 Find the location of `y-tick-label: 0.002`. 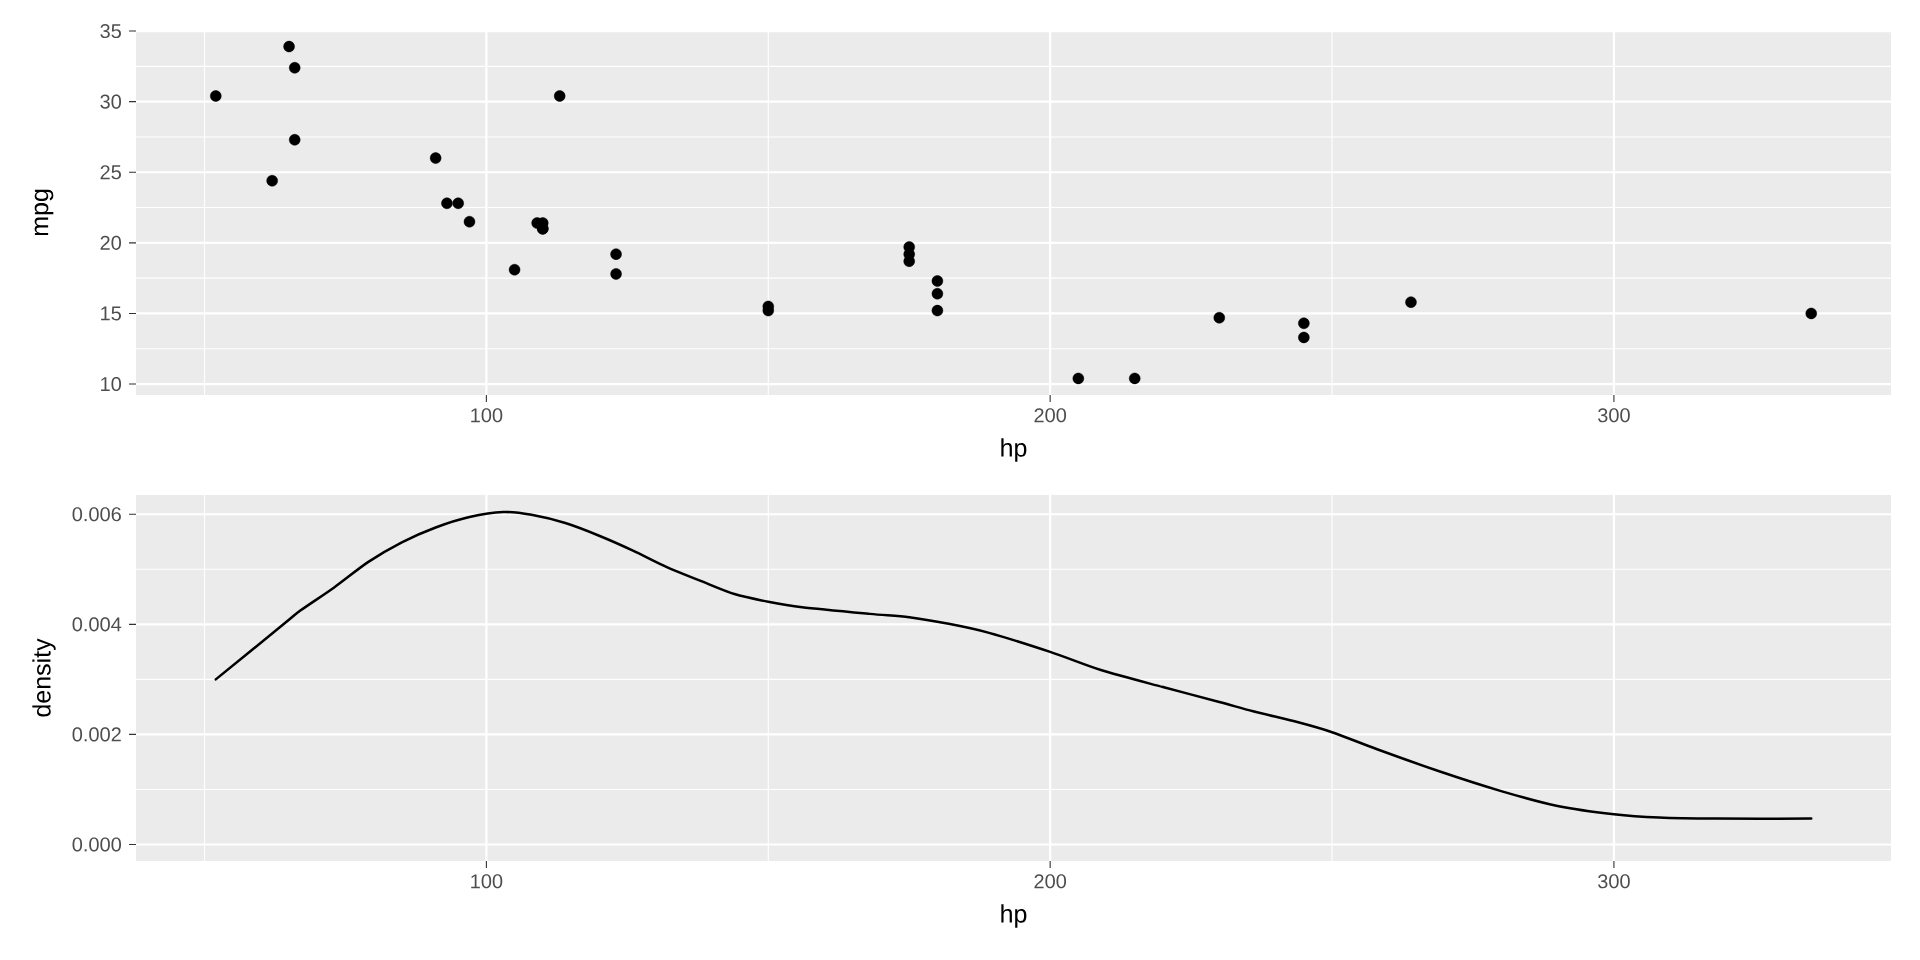

y-tick-label: 0.002 is located at coordinates (96, 734).